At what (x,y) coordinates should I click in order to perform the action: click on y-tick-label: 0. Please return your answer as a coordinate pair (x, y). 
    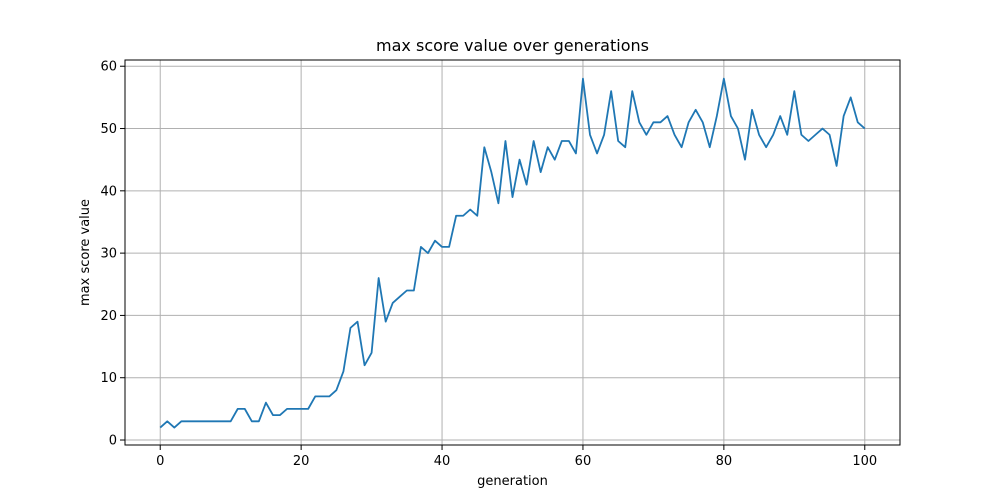
    Looking at the image, I should click on (113, 441).